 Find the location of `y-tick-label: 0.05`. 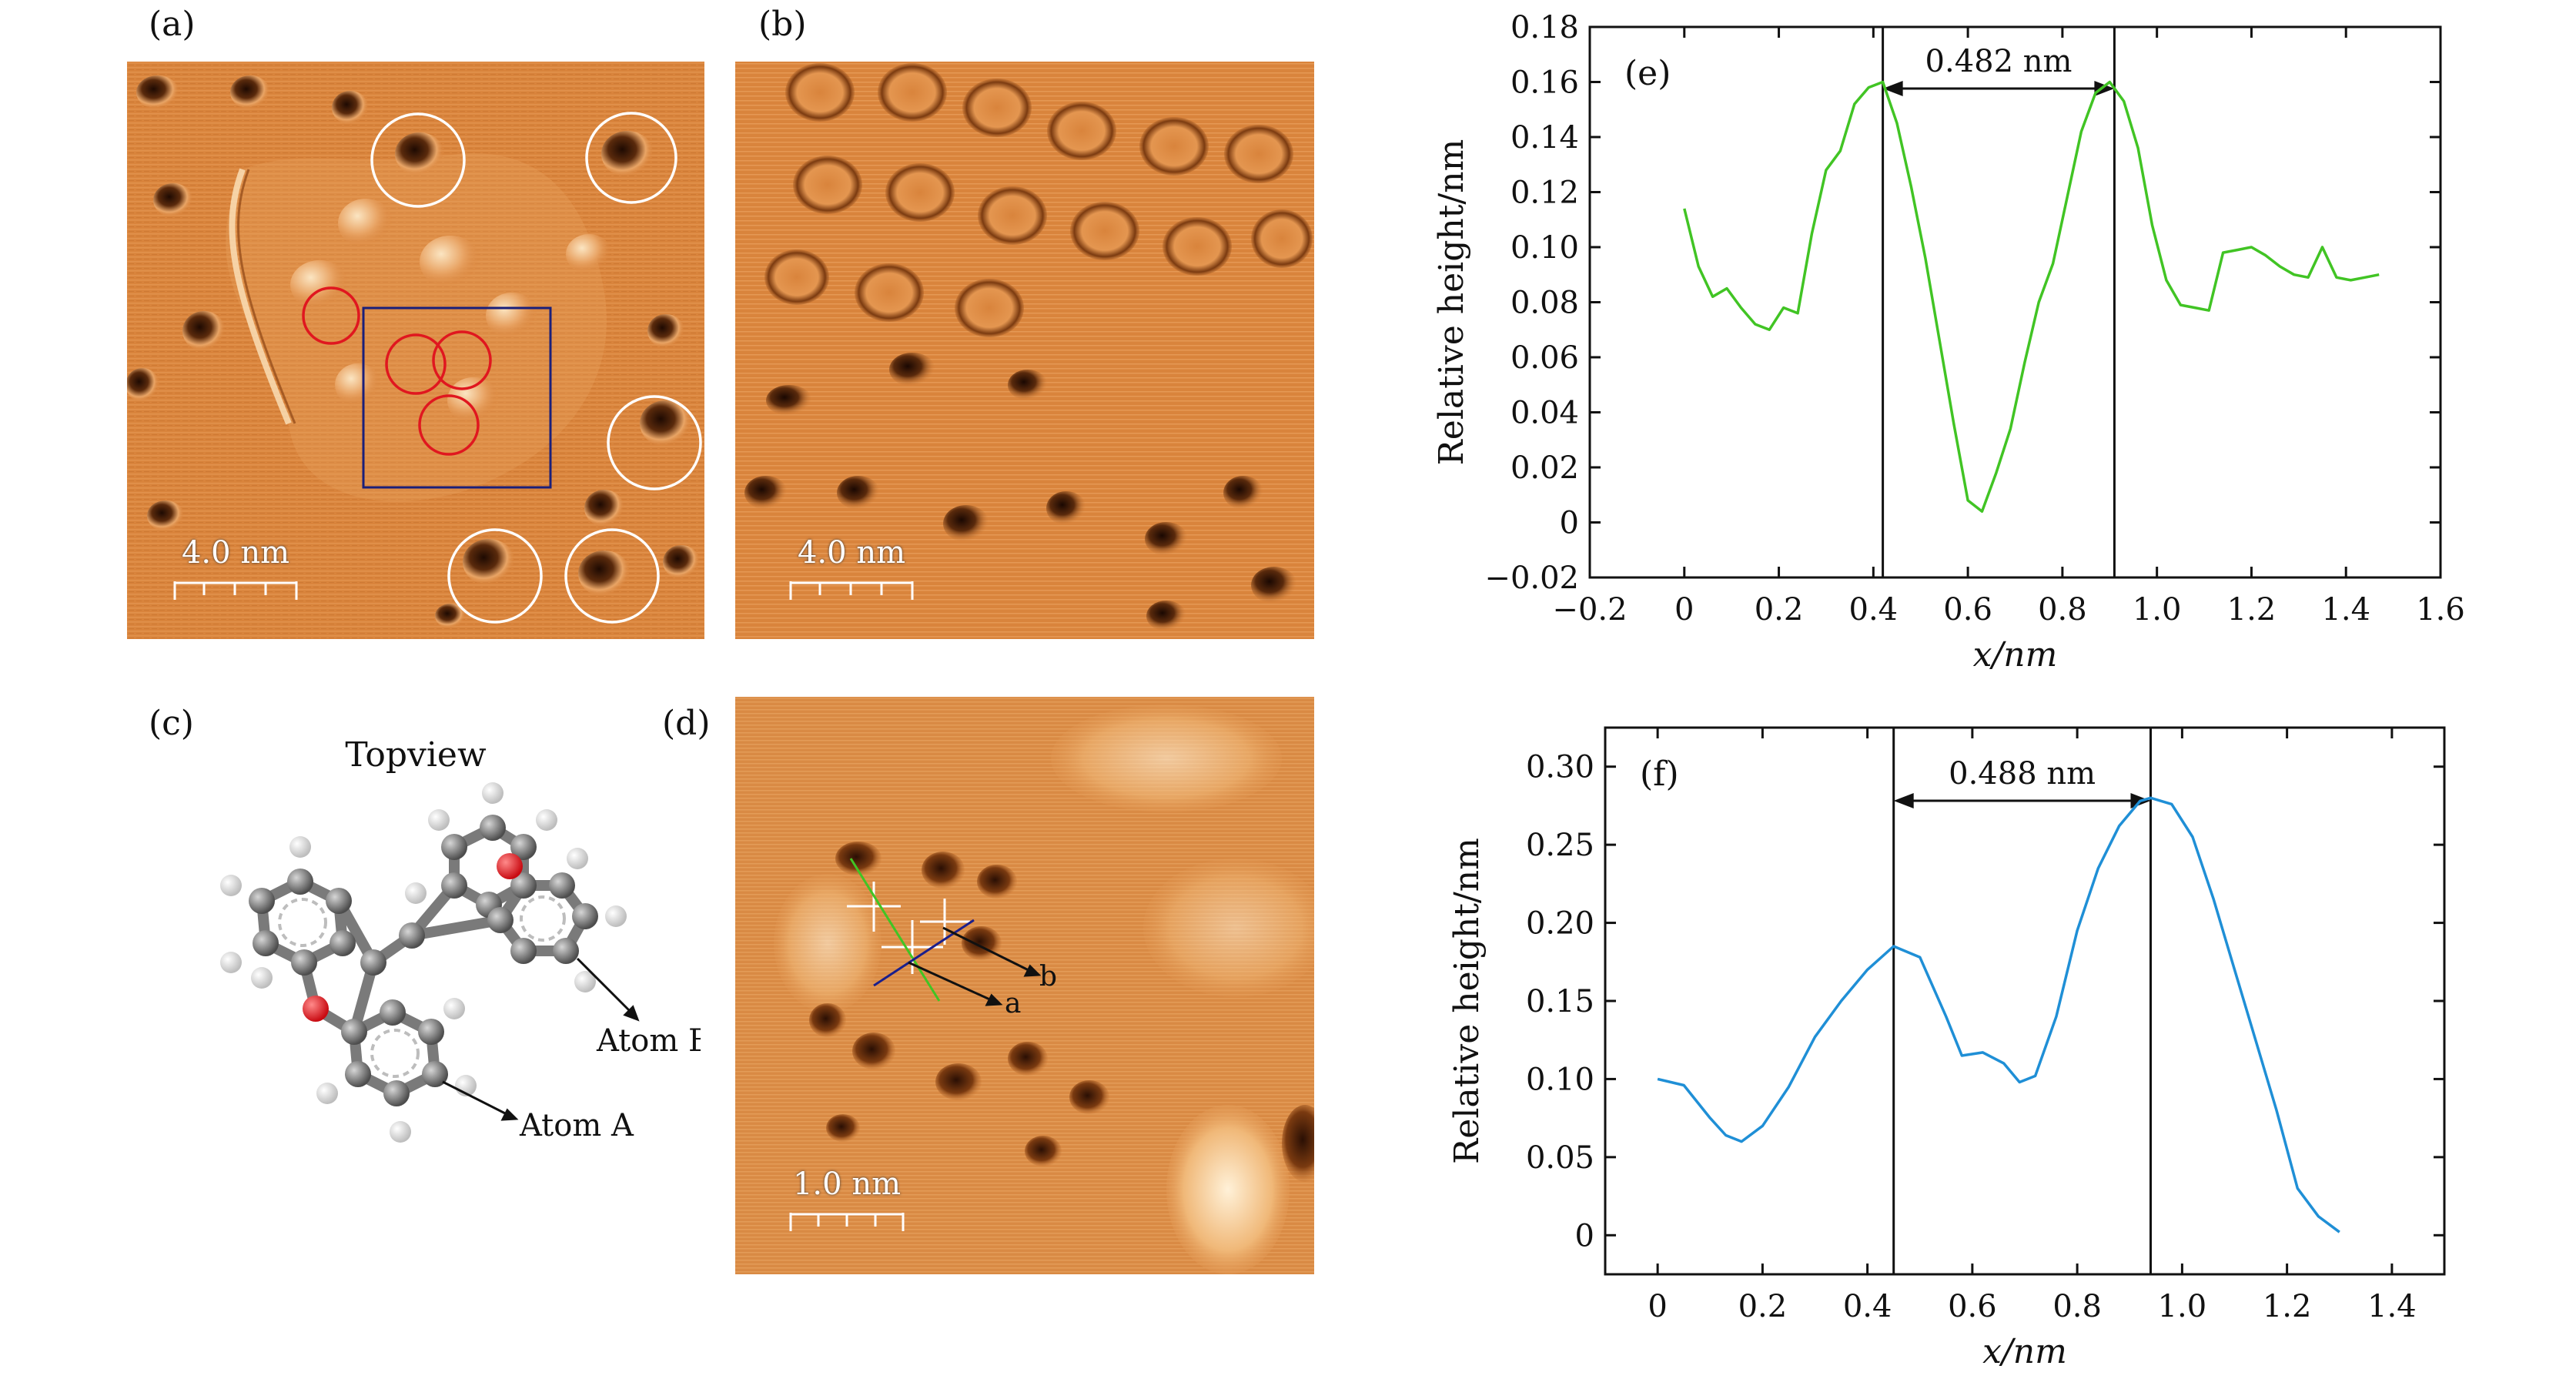

y-tick-label: 0.05 is located at coordinates (1560, 1158).